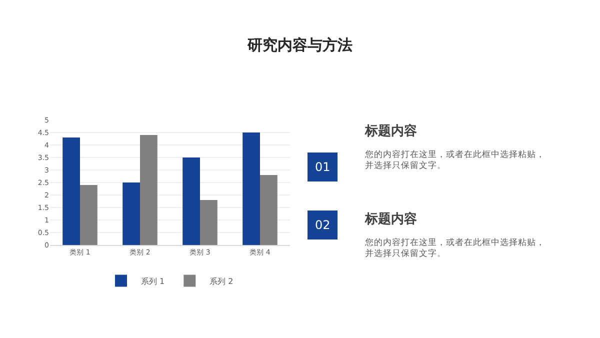  Describe the element at coordinates (153, 281) in the screenshot. I see `legend-label: 系列 1` at that location.